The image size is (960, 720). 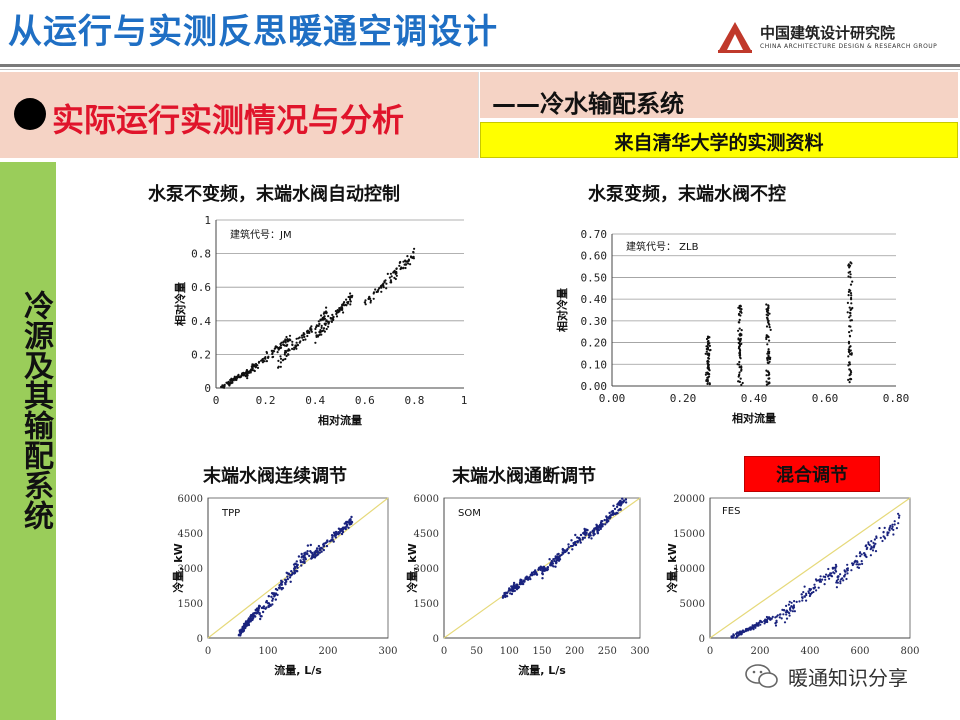 I want to click on x-tick-label: 150, so click(x=541, y=651).